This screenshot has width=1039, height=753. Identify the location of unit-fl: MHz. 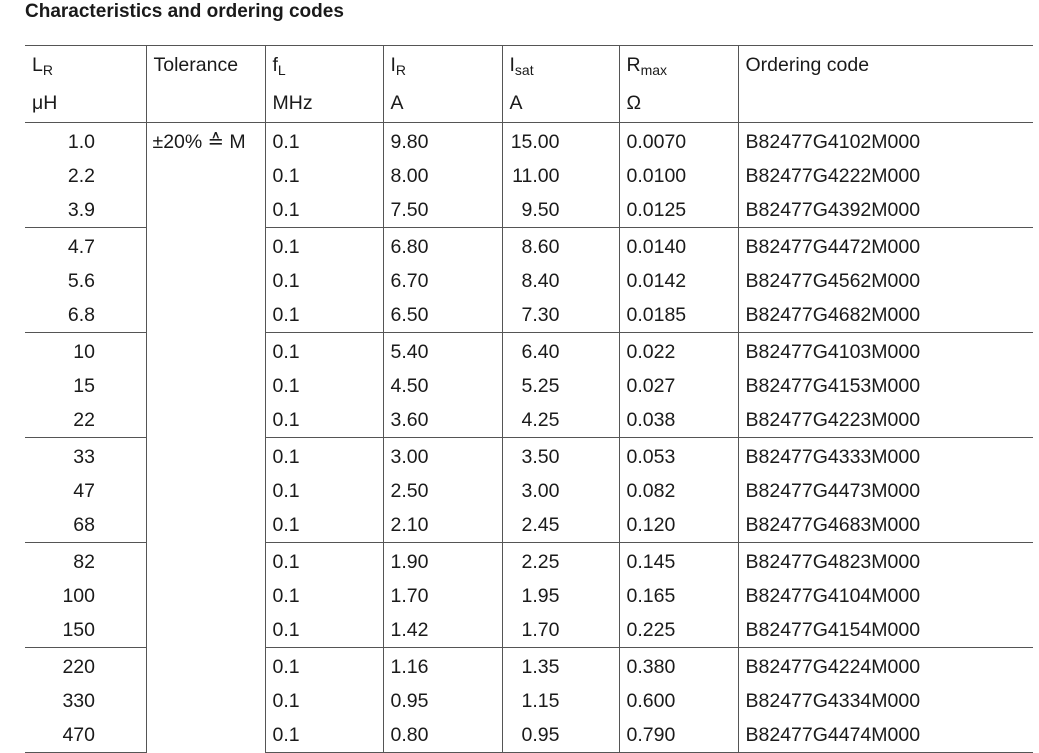
(323, 104).